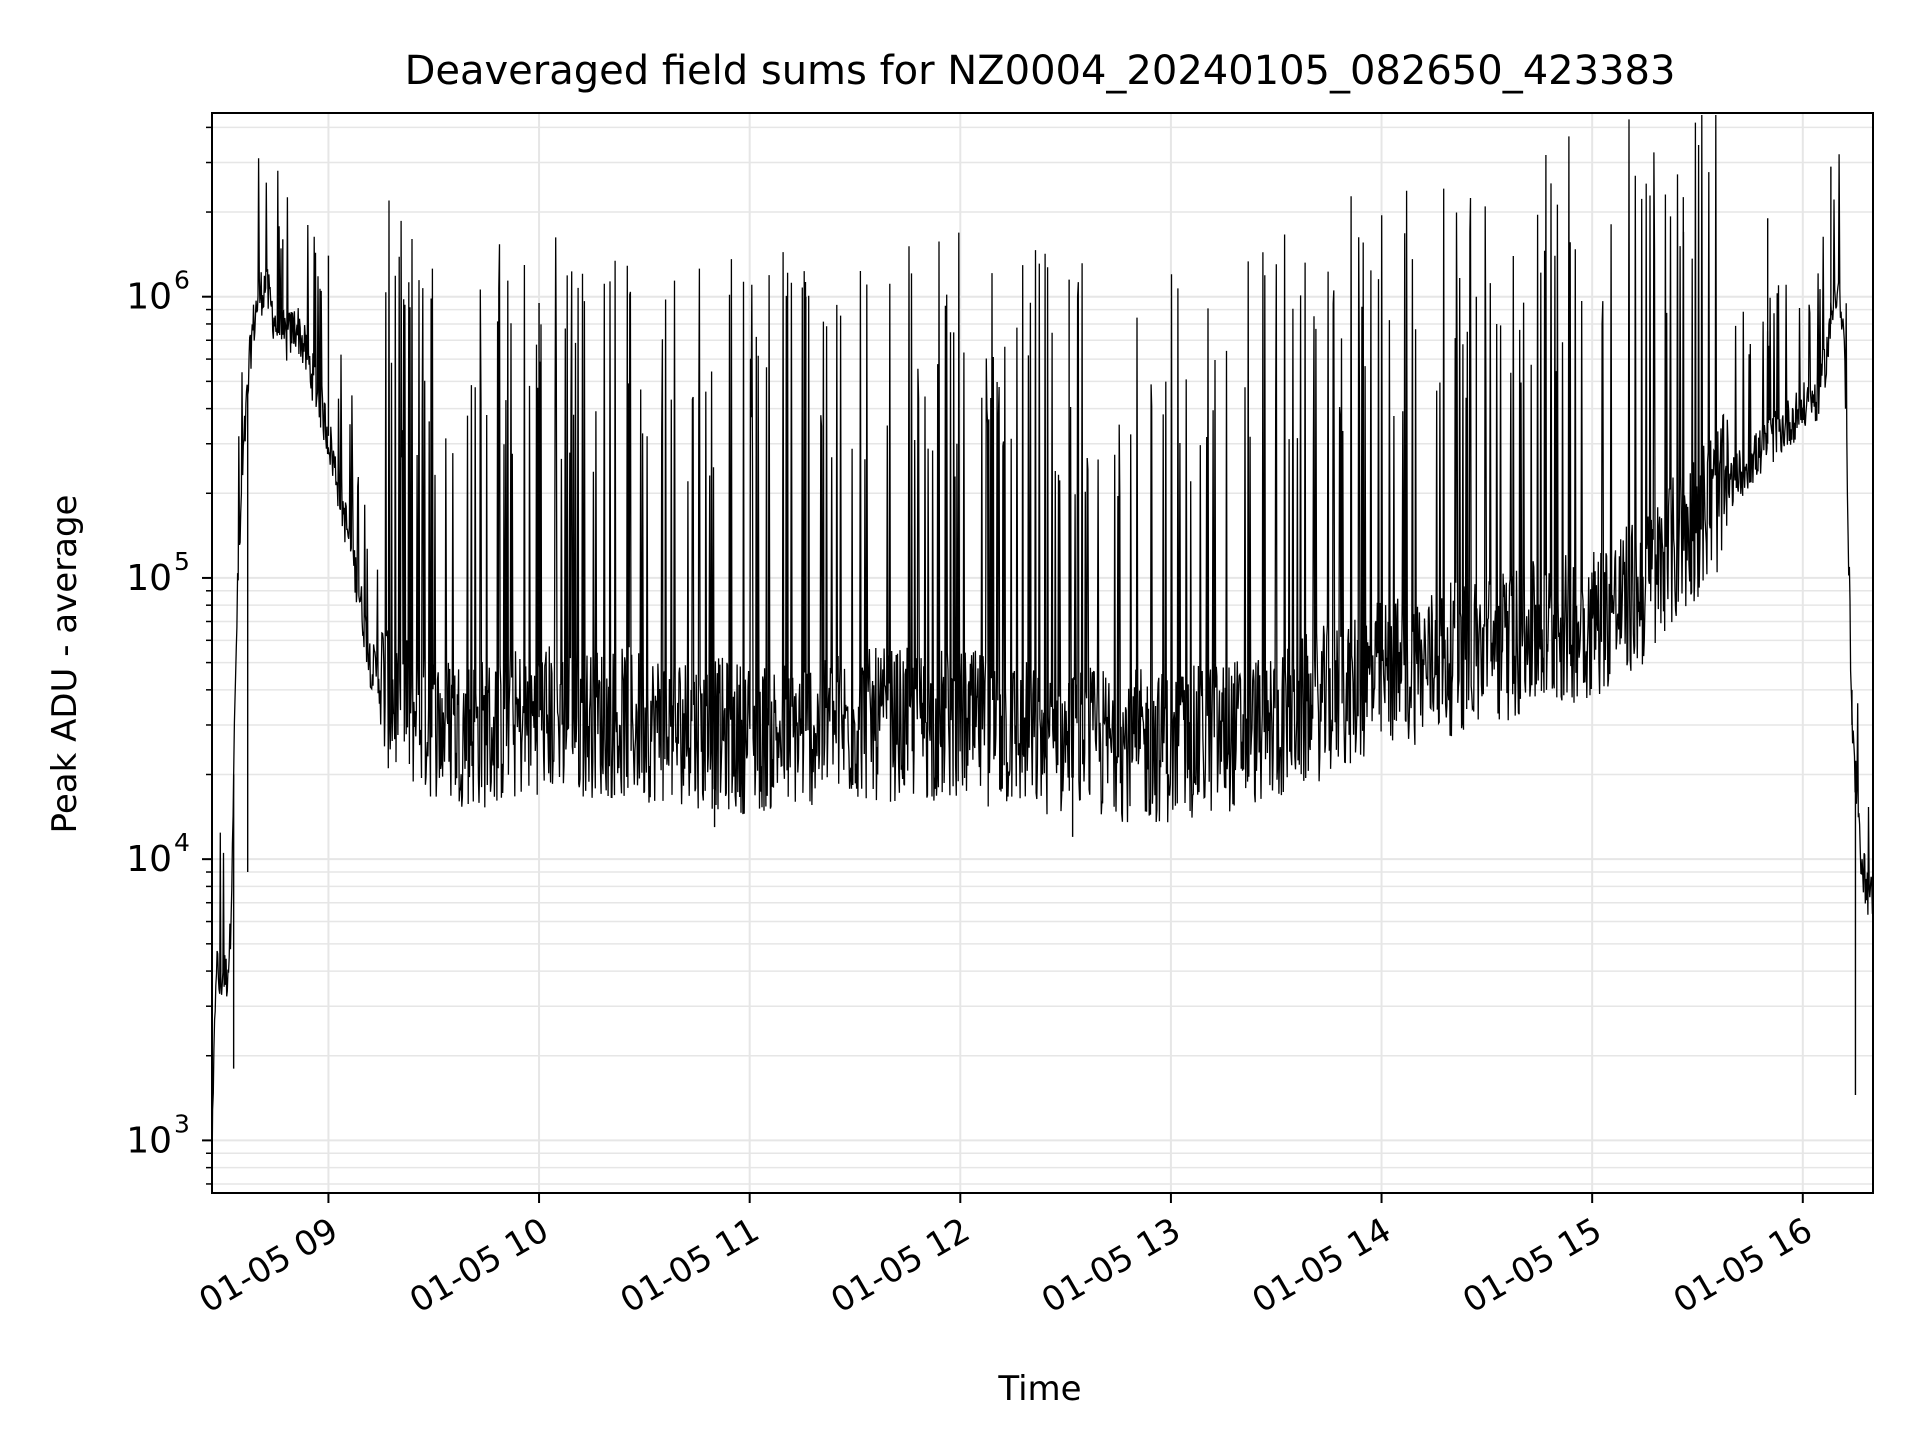 The image size is (1920, 1440). I want to click on y-tick-exponent: 5, so click(182, 561).